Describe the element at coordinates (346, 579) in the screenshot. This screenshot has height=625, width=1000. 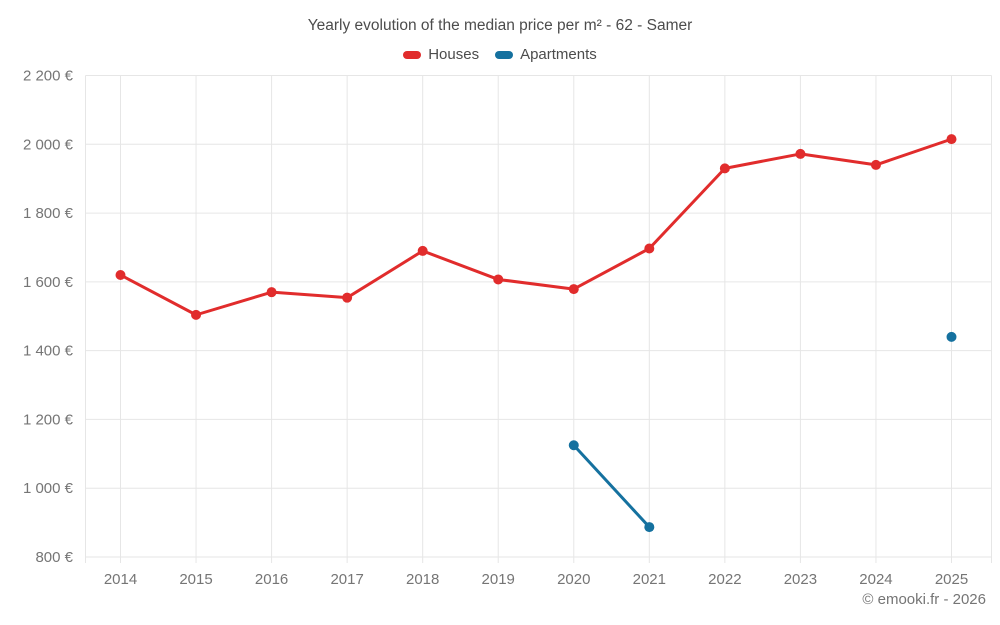
I see `x-tick-label: 2017` at that location.